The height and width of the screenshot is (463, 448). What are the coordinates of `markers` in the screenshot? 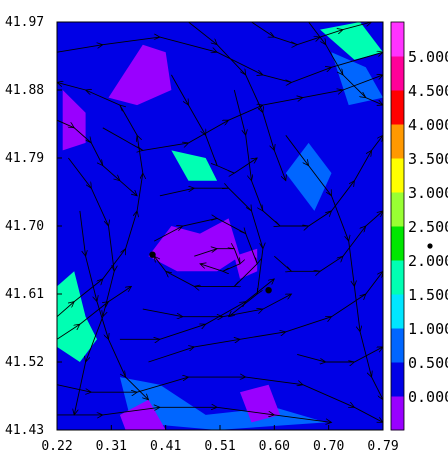 It's located at (210, 272).